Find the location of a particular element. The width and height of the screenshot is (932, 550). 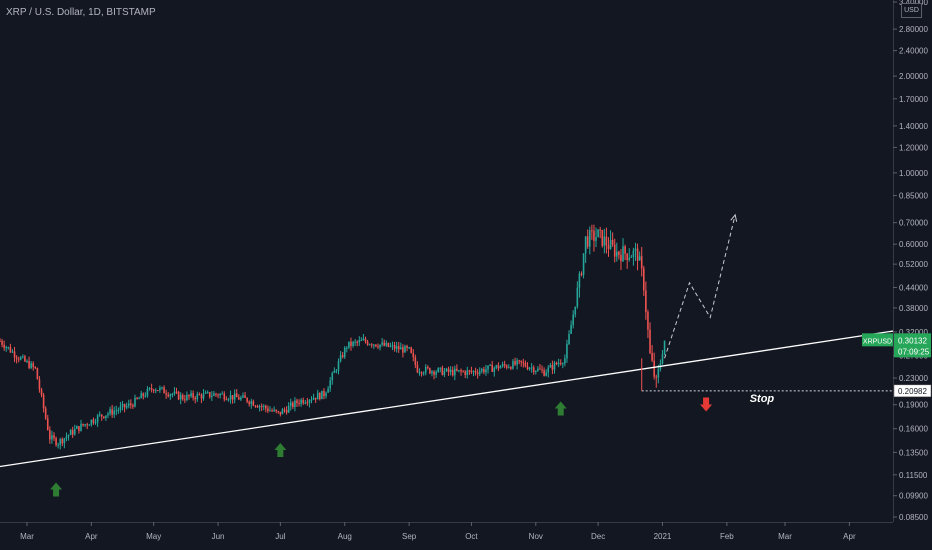

current-price-label: 0.30132 is located at coordinates (912, 340).